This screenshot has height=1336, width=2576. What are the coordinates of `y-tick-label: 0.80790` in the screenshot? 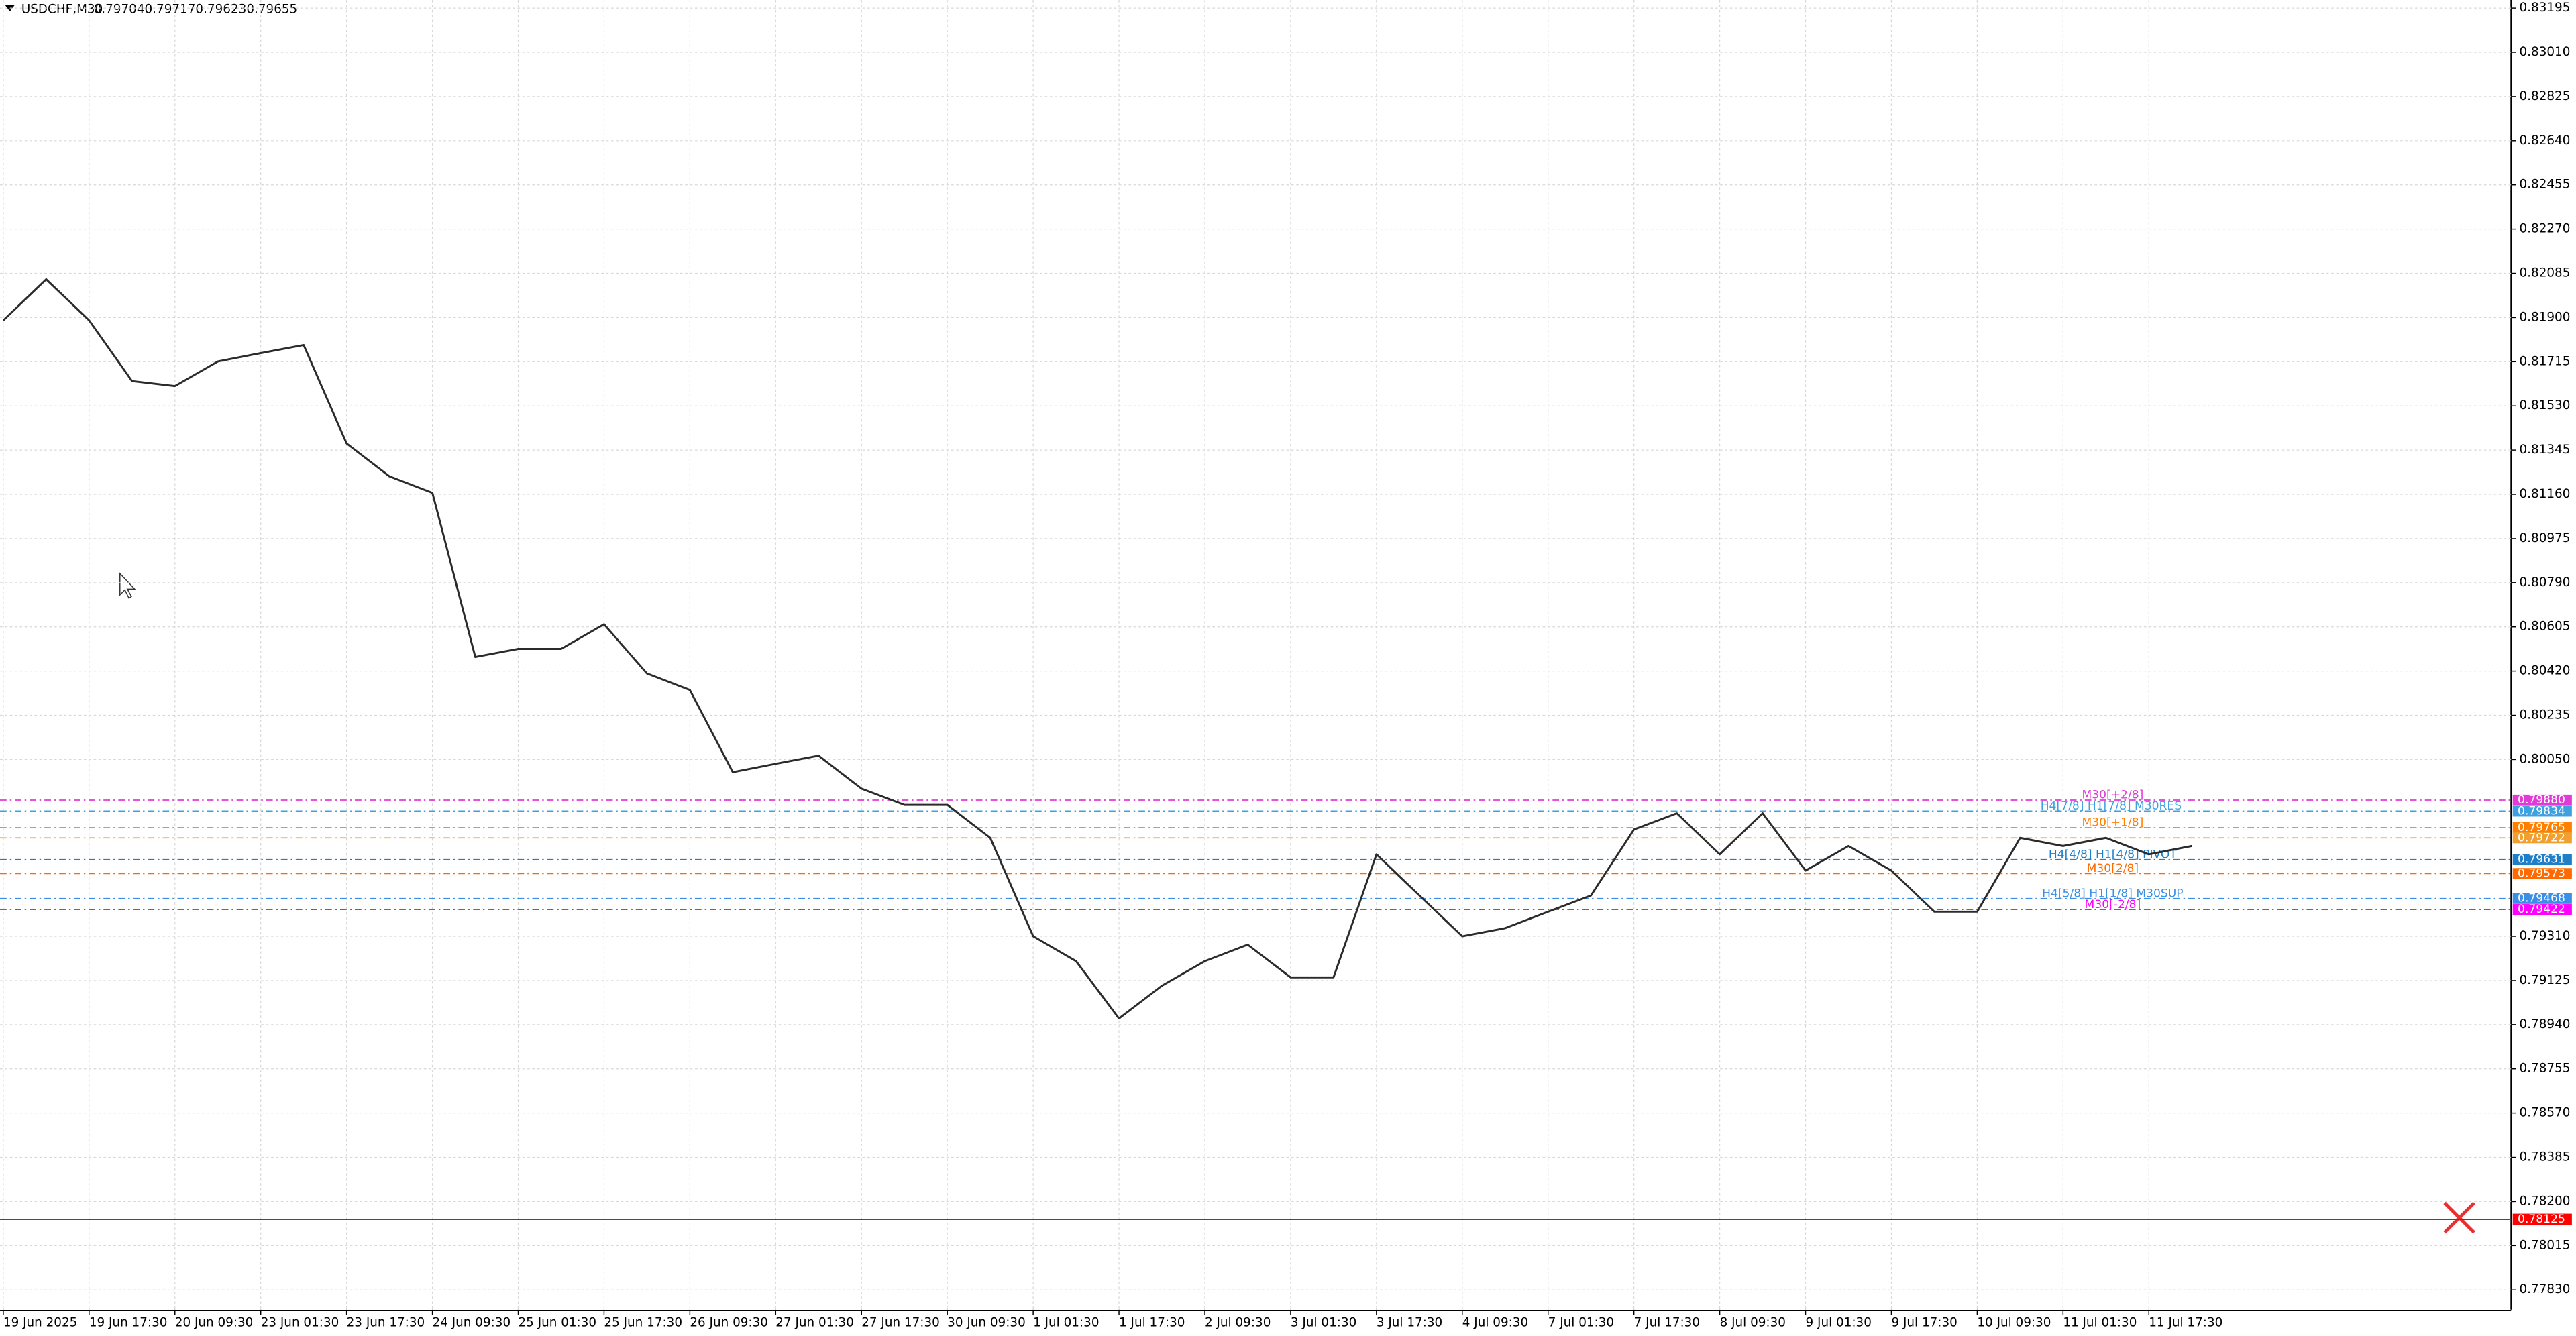 It's located at (2545, 582).